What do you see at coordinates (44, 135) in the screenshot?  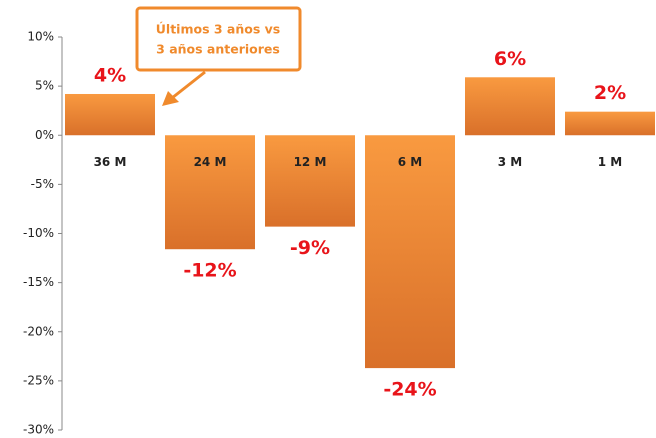 I see `y-tick-label: 0%` at bounding box center [44, 135].